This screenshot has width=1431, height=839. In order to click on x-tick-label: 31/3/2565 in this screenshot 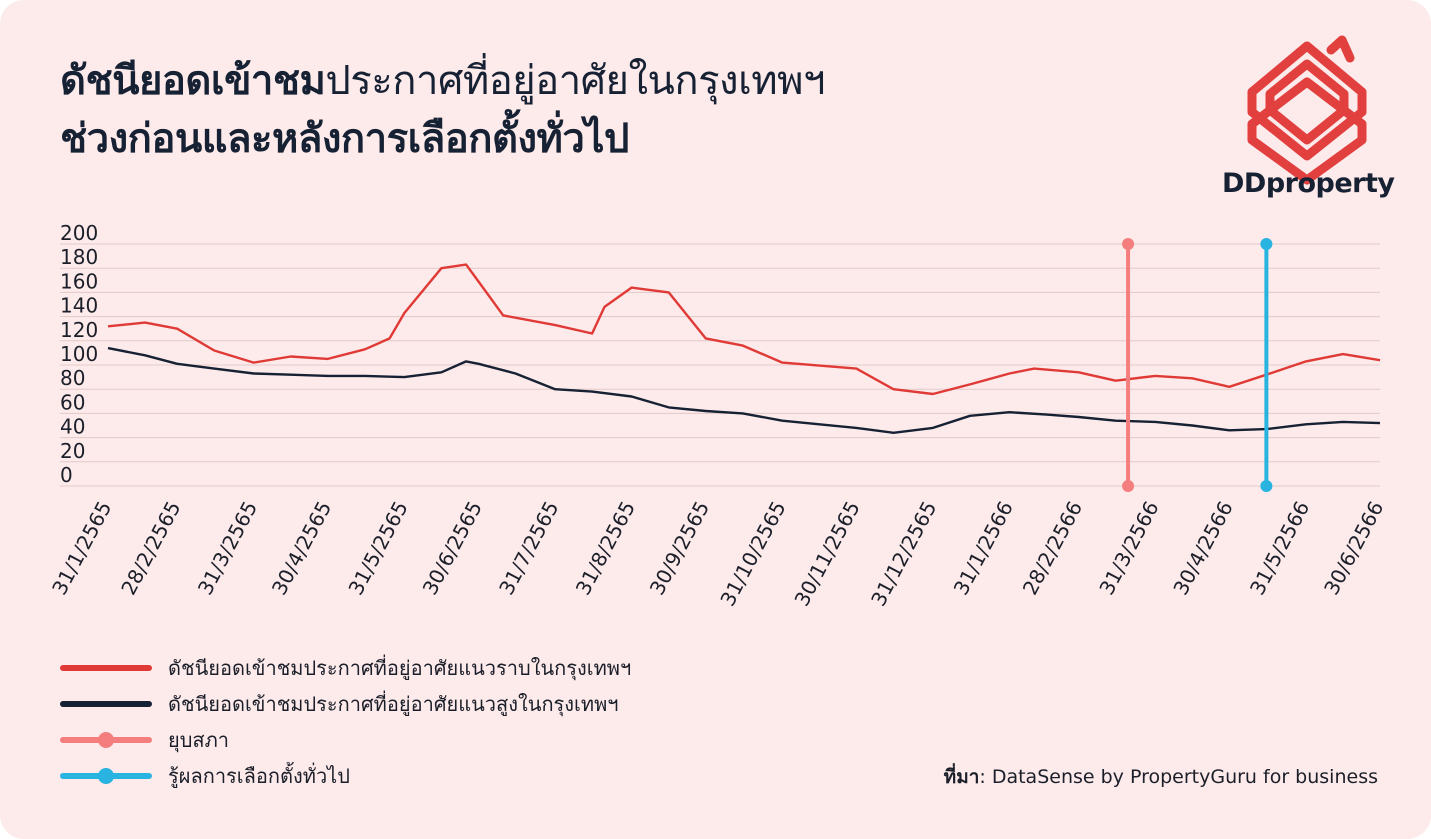, I will do `click(227, 548)`.